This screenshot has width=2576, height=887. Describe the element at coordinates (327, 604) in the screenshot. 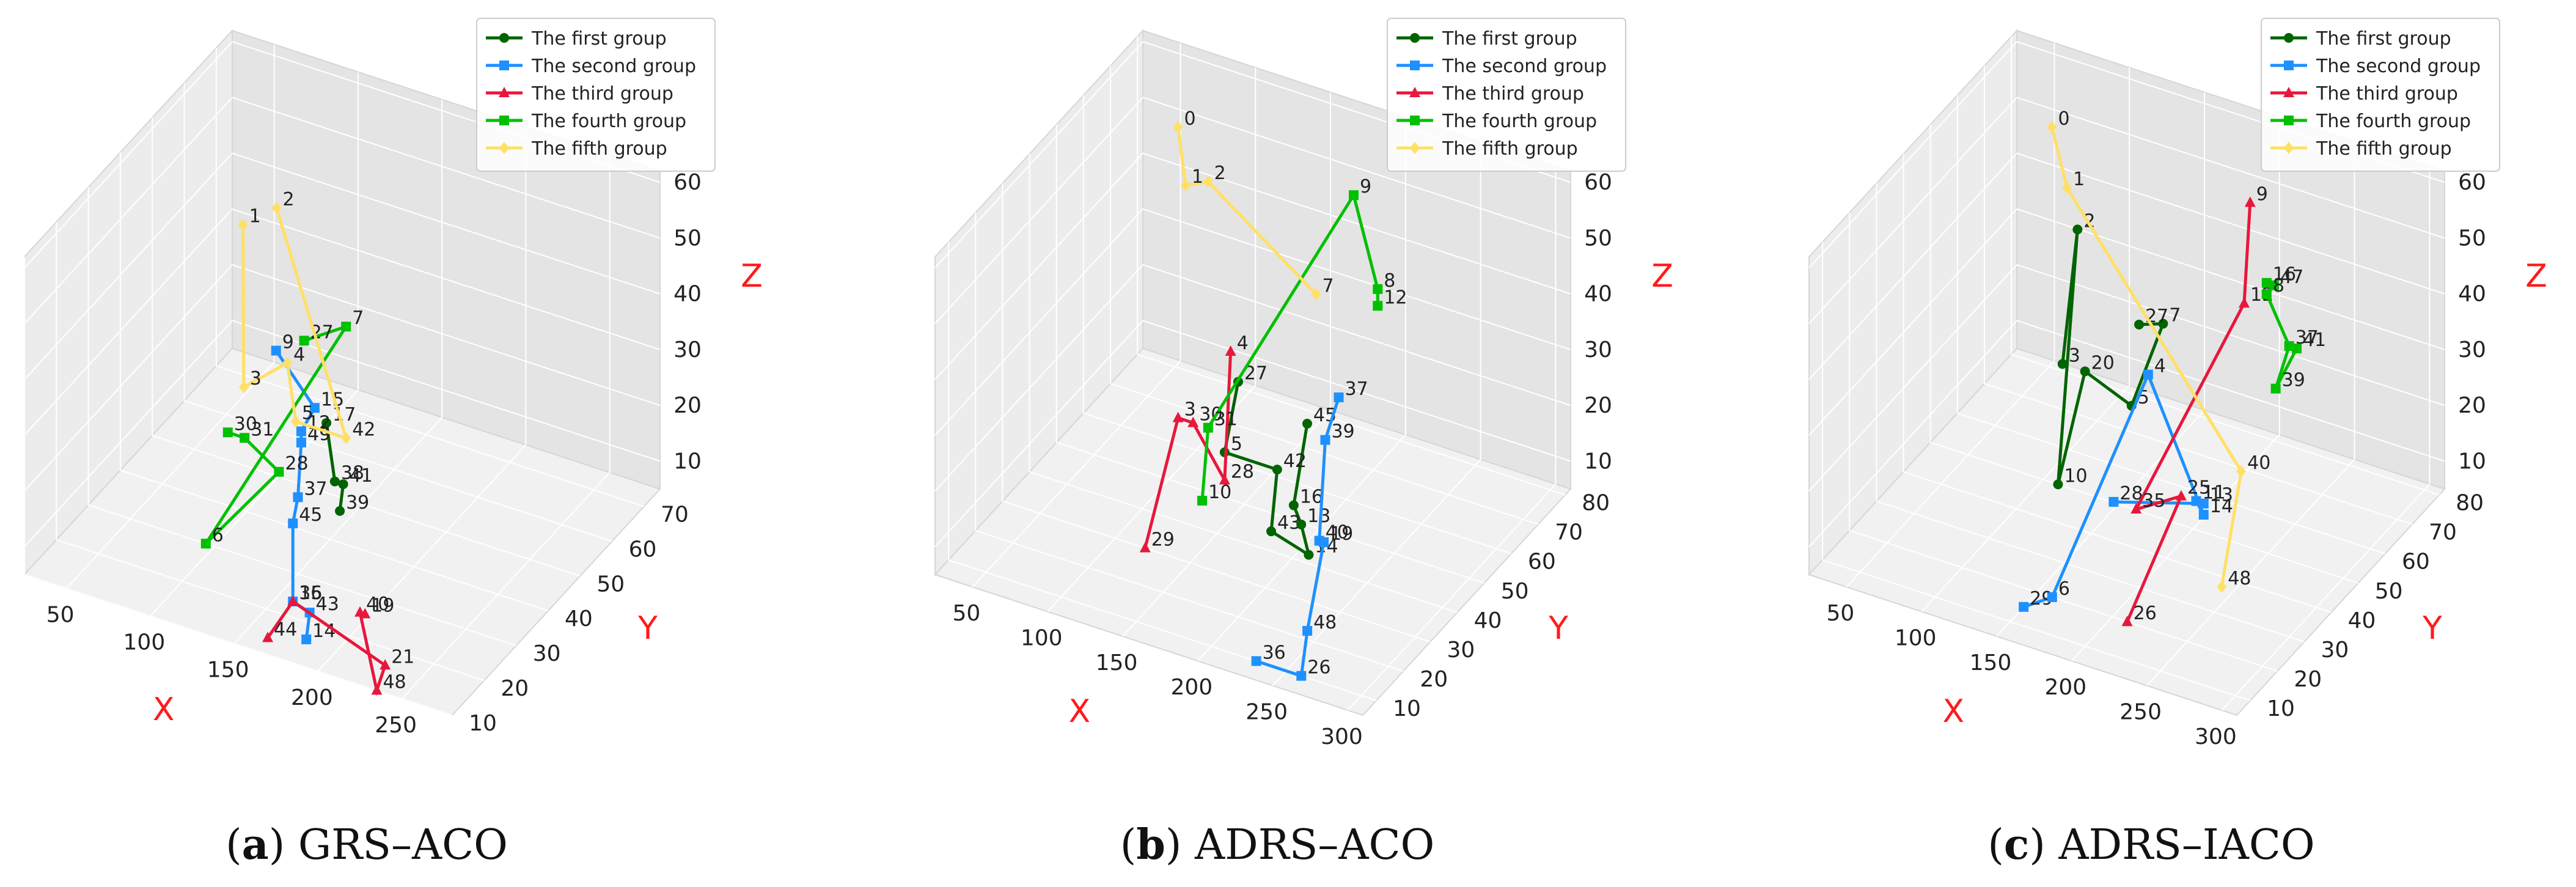

I see `data-point-label: 43` at that location.